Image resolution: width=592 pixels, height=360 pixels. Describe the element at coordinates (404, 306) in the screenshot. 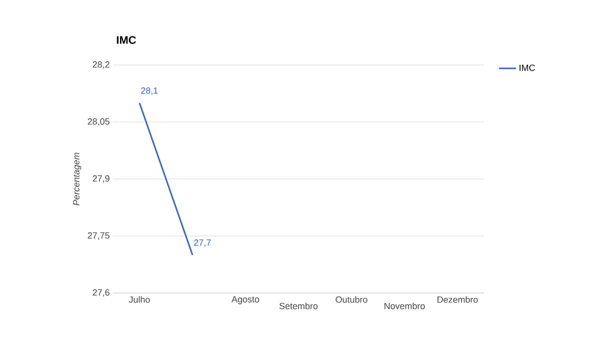

I see `x-tick-label: Novembro` at that location.